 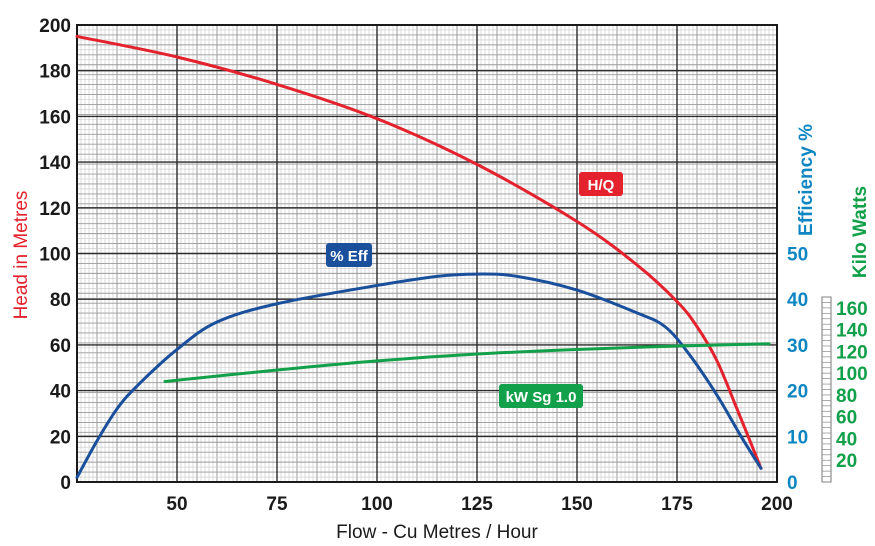 I want to click on series-label-box-h-q, so click(x=601, y=184).